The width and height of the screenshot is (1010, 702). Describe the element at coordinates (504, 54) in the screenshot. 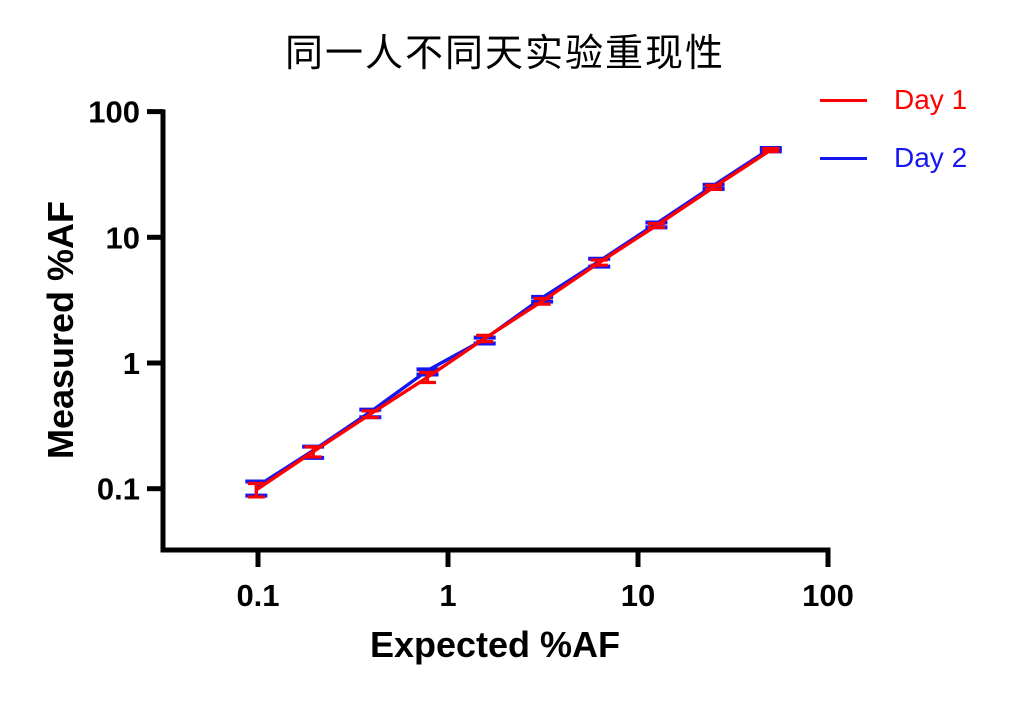

I see `chart-title: 同一人不同天实验重现性` at that location.